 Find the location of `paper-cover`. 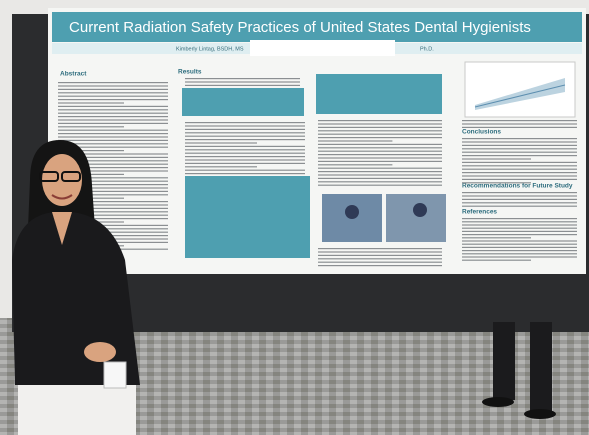

paper-cover is located at coordinates (322, 48).